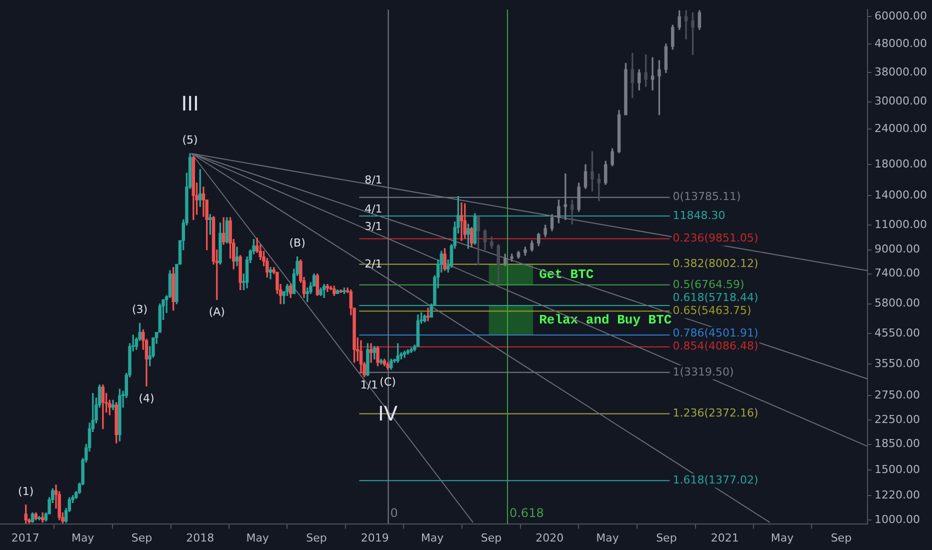  I want to click on annotation: (1), so click(26, 491).